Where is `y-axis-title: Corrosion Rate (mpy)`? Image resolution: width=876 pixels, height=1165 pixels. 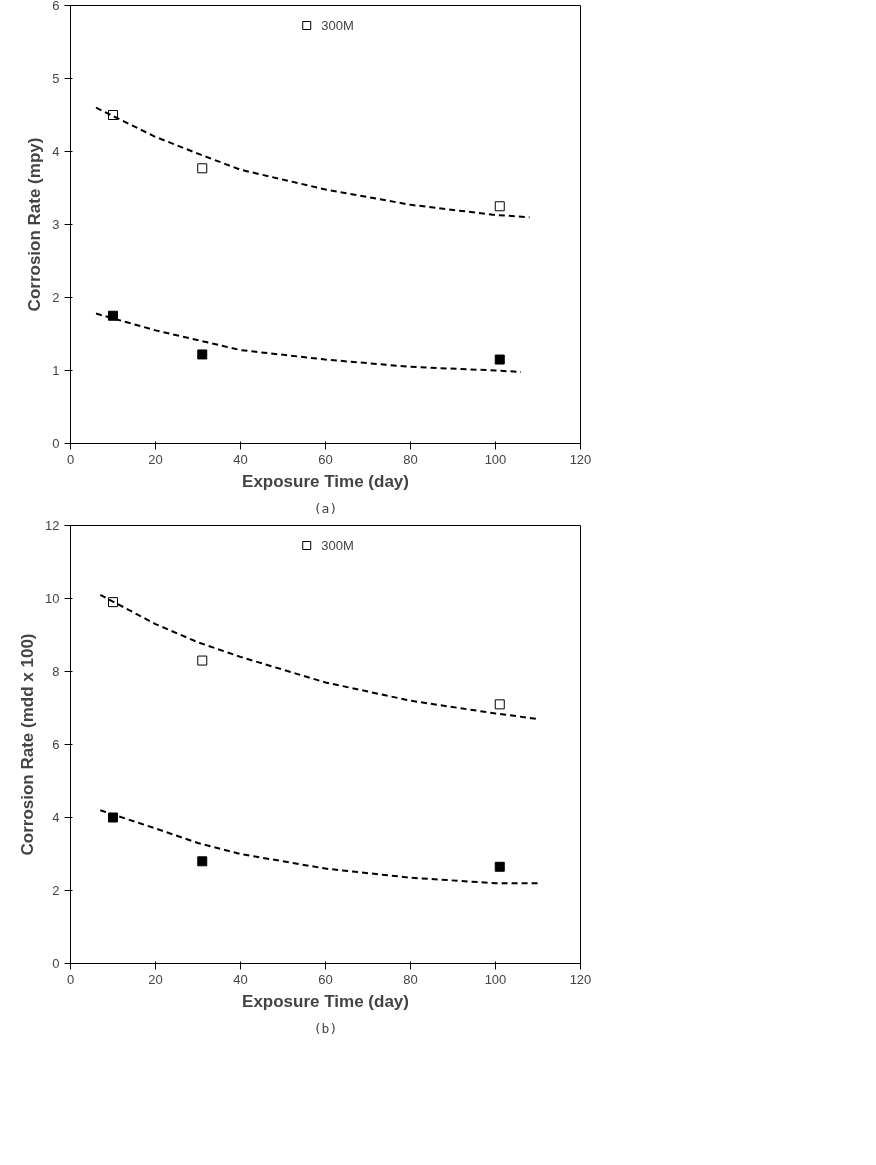 y-axis-title: Corrosion Rate (mpy) is located at coordinates (35, 224).